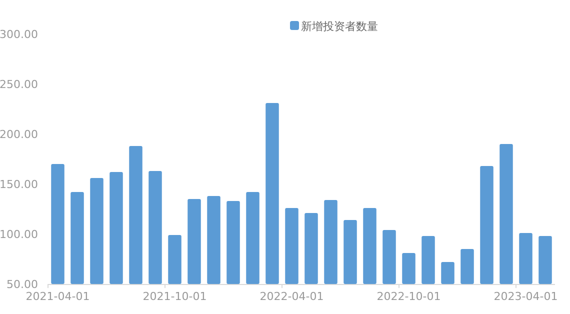 The image size is (570, 314). I want to click on y-tick-label: 100.00, so click(19, 234).